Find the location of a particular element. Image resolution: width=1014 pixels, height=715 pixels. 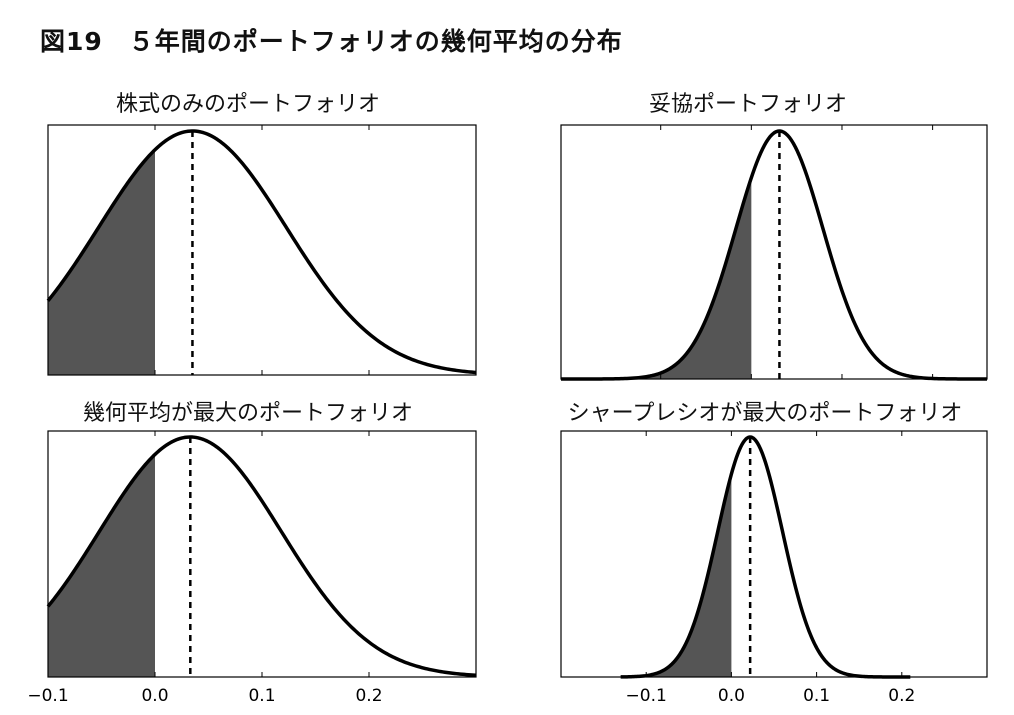

density-curve-stock-only is located at coordinates (261, 252).